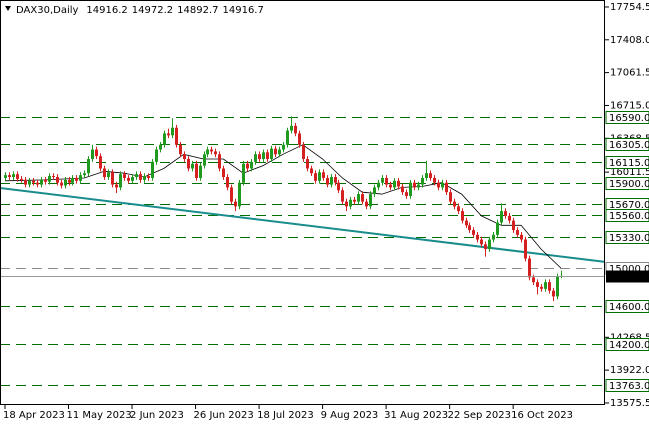 This screenshot has width=649, height=426. I want to click on level-label: 13763.0, so click(629, 386).